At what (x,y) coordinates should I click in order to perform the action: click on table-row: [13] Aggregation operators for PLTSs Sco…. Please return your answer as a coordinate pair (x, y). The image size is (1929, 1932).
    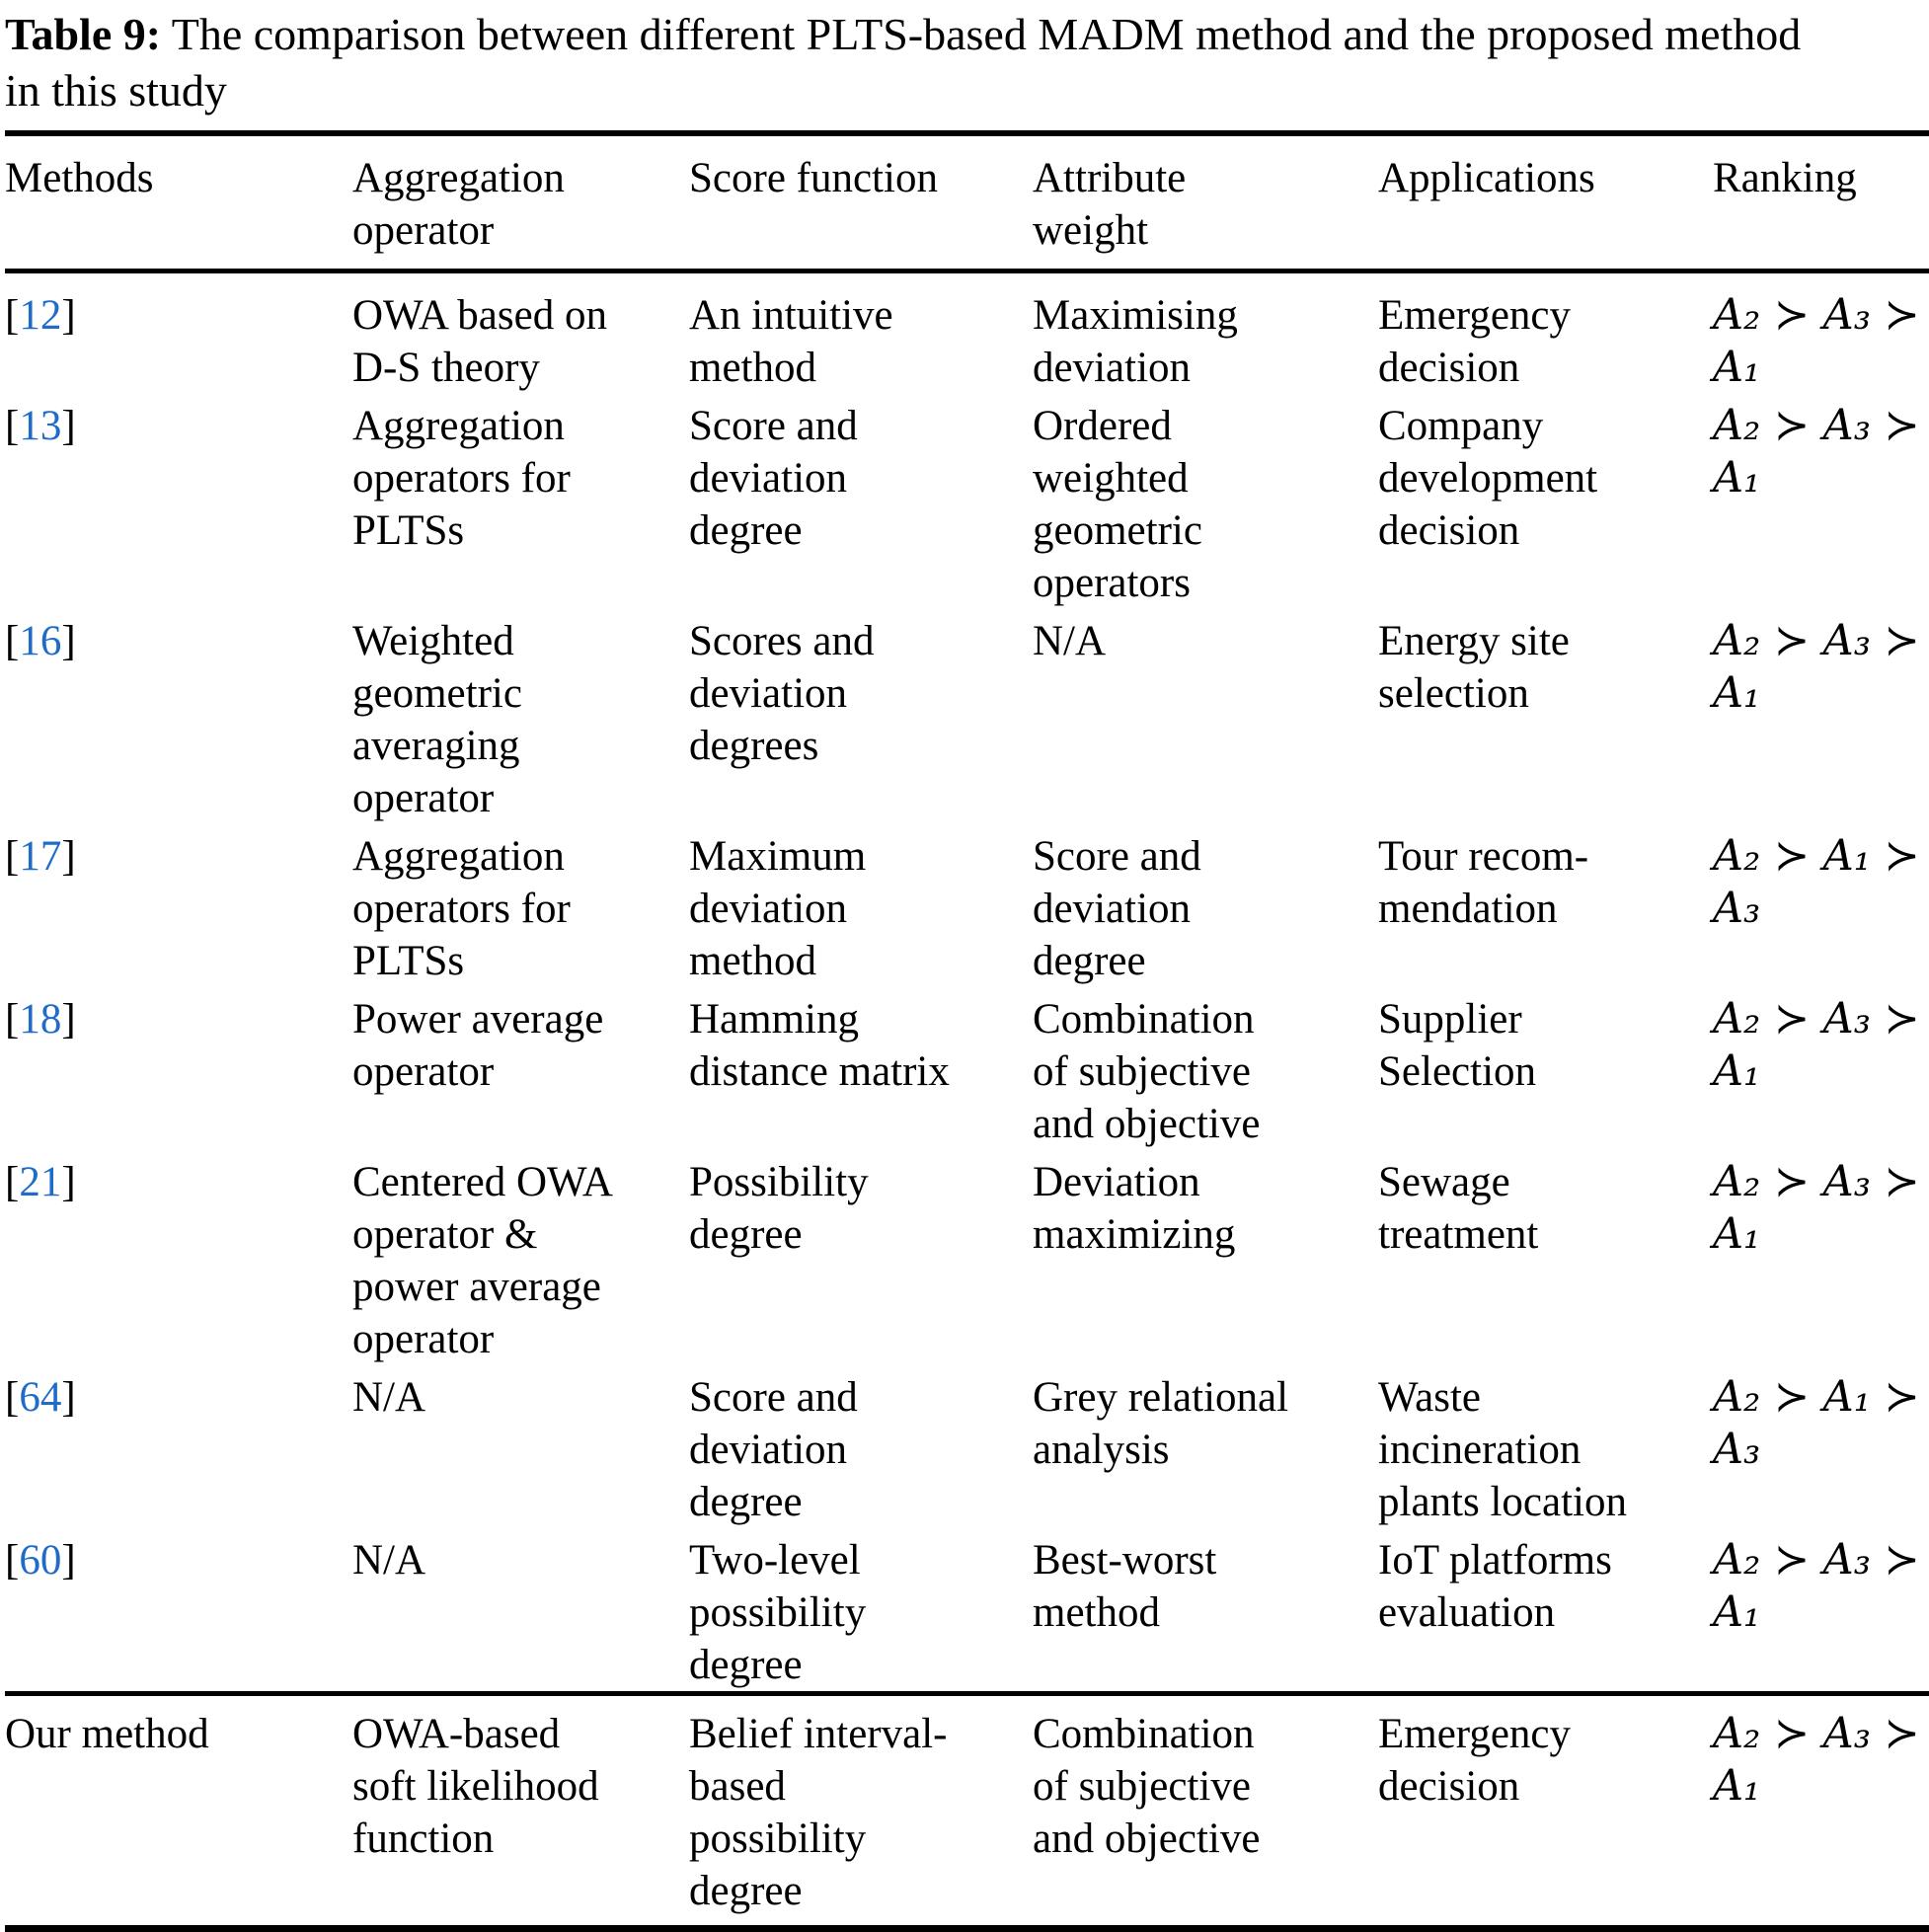
    Looking at the image, I should click on (967, 502).